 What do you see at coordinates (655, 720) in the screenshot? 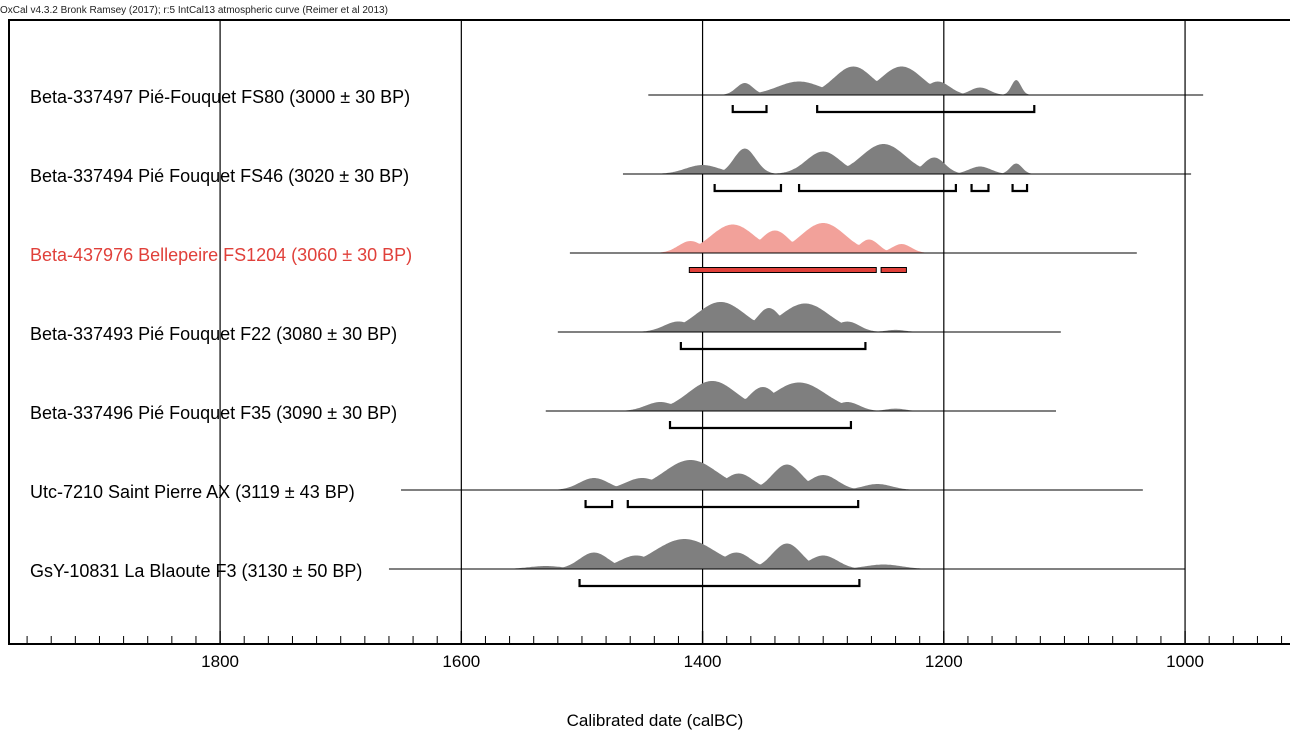
I see `x-axis-title: Calibrated date (calBC)` at bounding box center [655, 720].